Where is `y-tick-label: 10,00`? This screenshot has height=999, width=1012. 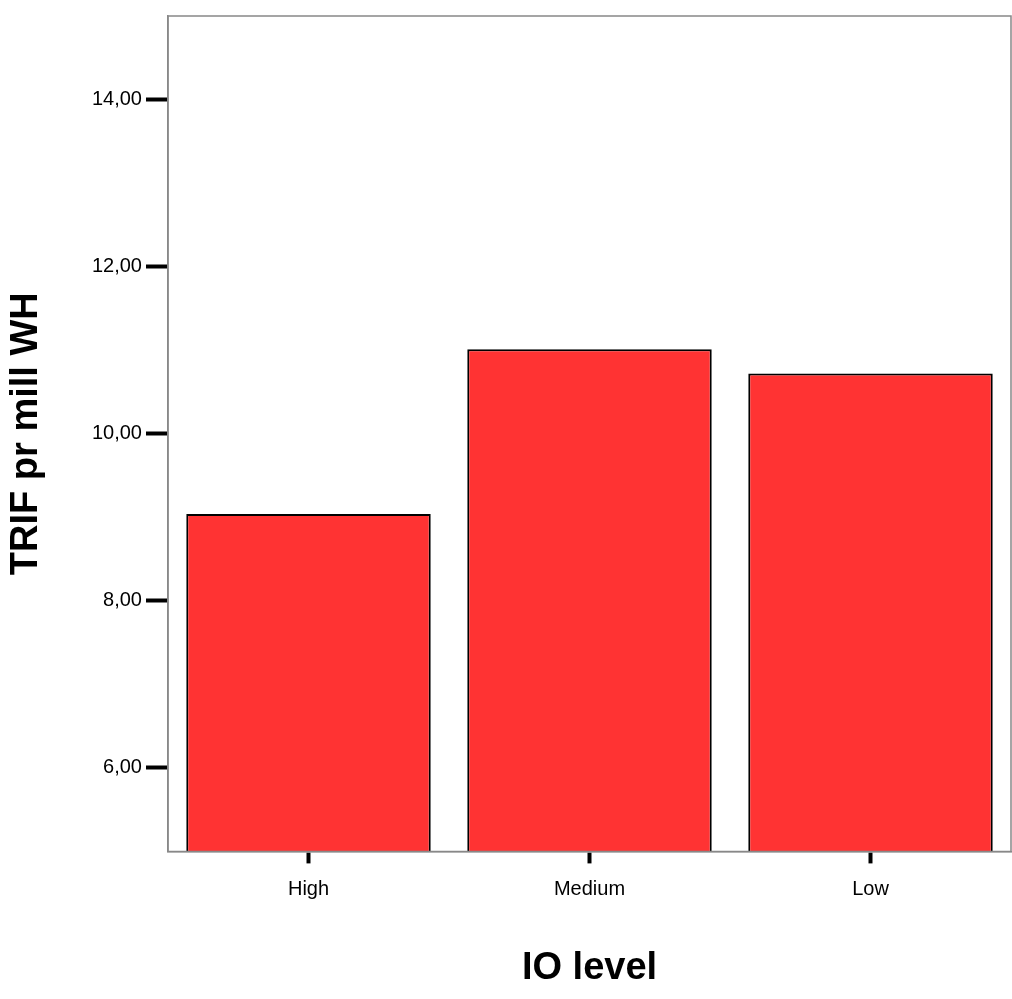
y-tick-label: 10,00 is located at coordinates (116, 432).